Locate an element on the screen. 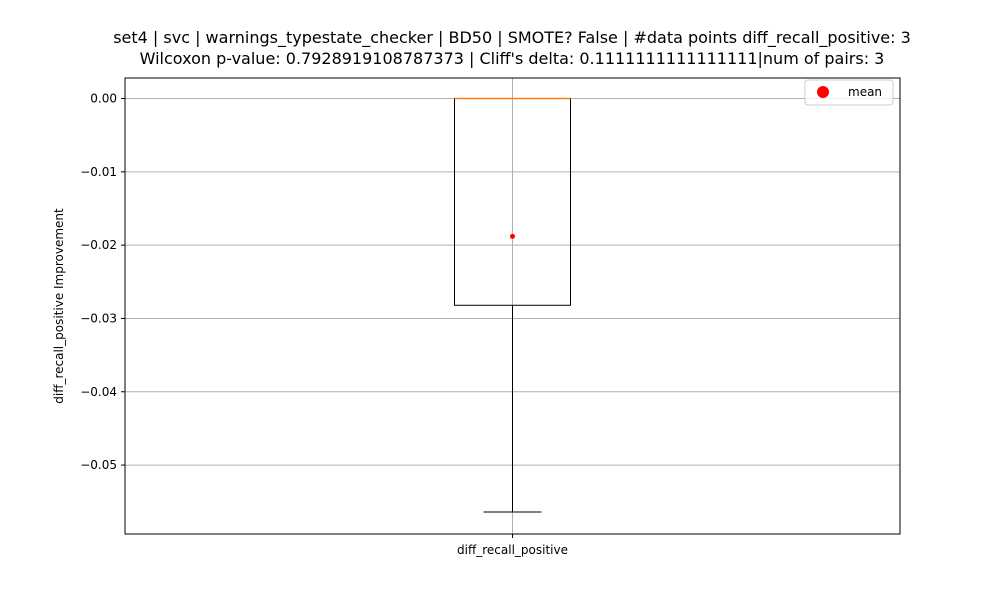 This screenshot has width=1000, height=600. box-plot is located at coordinates (512, 305).